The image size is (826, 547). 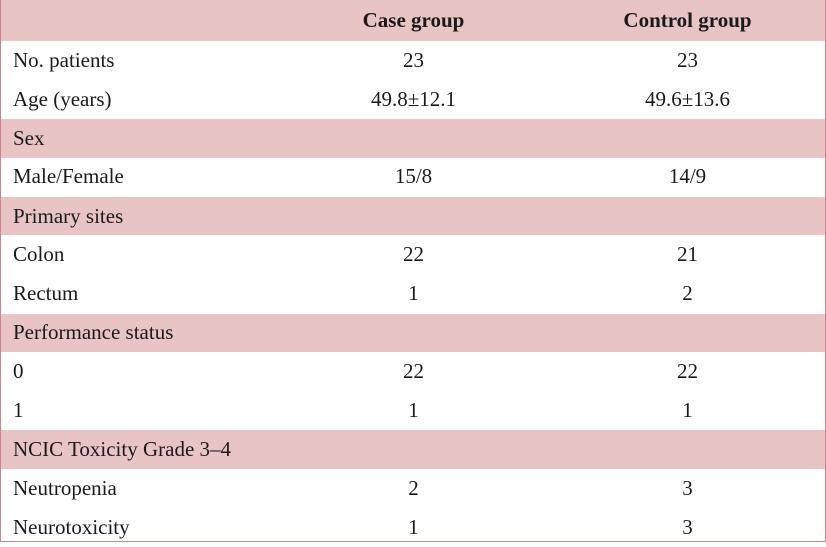 I want to click on control-value: 22, so click(x=687, y=371).